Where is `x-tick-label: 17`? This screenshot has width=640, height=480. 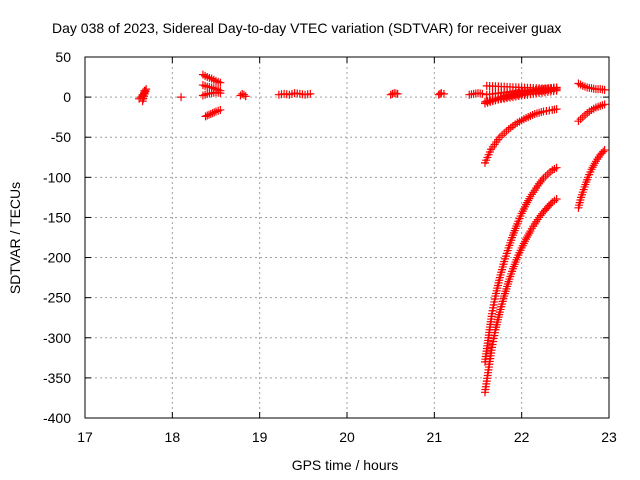 x-tick-label: 17 is located at coordinates (85, 437).